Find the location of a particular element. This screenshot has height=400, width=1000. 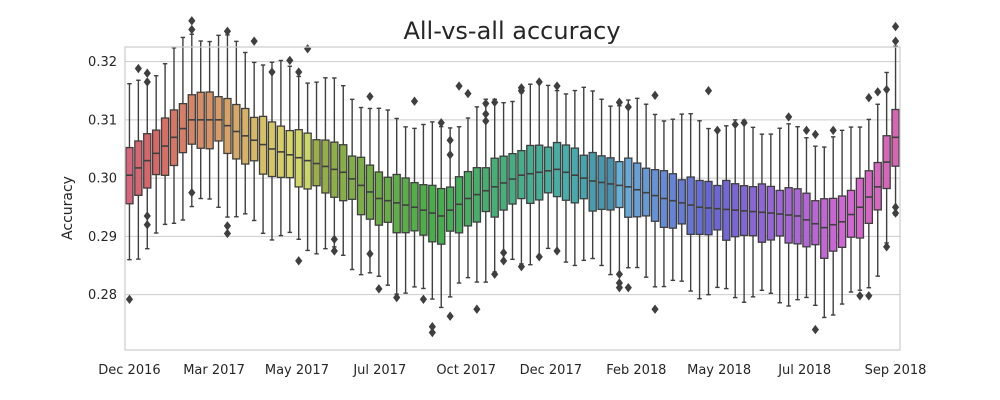

x-tick-label: Jul 2017 is located at coordinates (379, 370).